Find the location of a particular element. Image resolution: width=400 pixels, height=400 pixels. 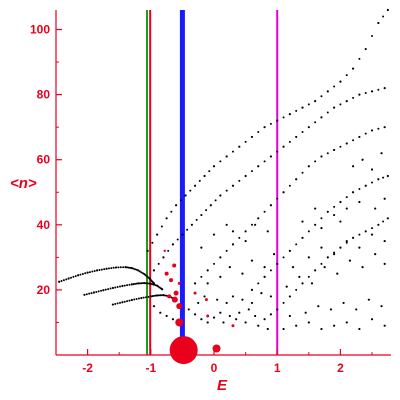

highlight-points is located at coordinates (199, 307).